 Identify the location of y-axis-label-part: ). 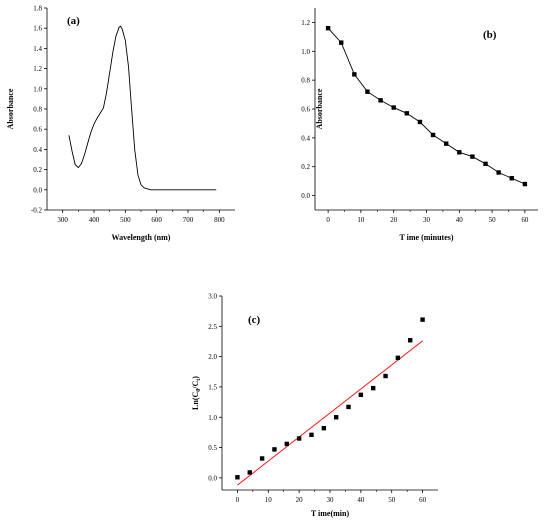
(195, 377).